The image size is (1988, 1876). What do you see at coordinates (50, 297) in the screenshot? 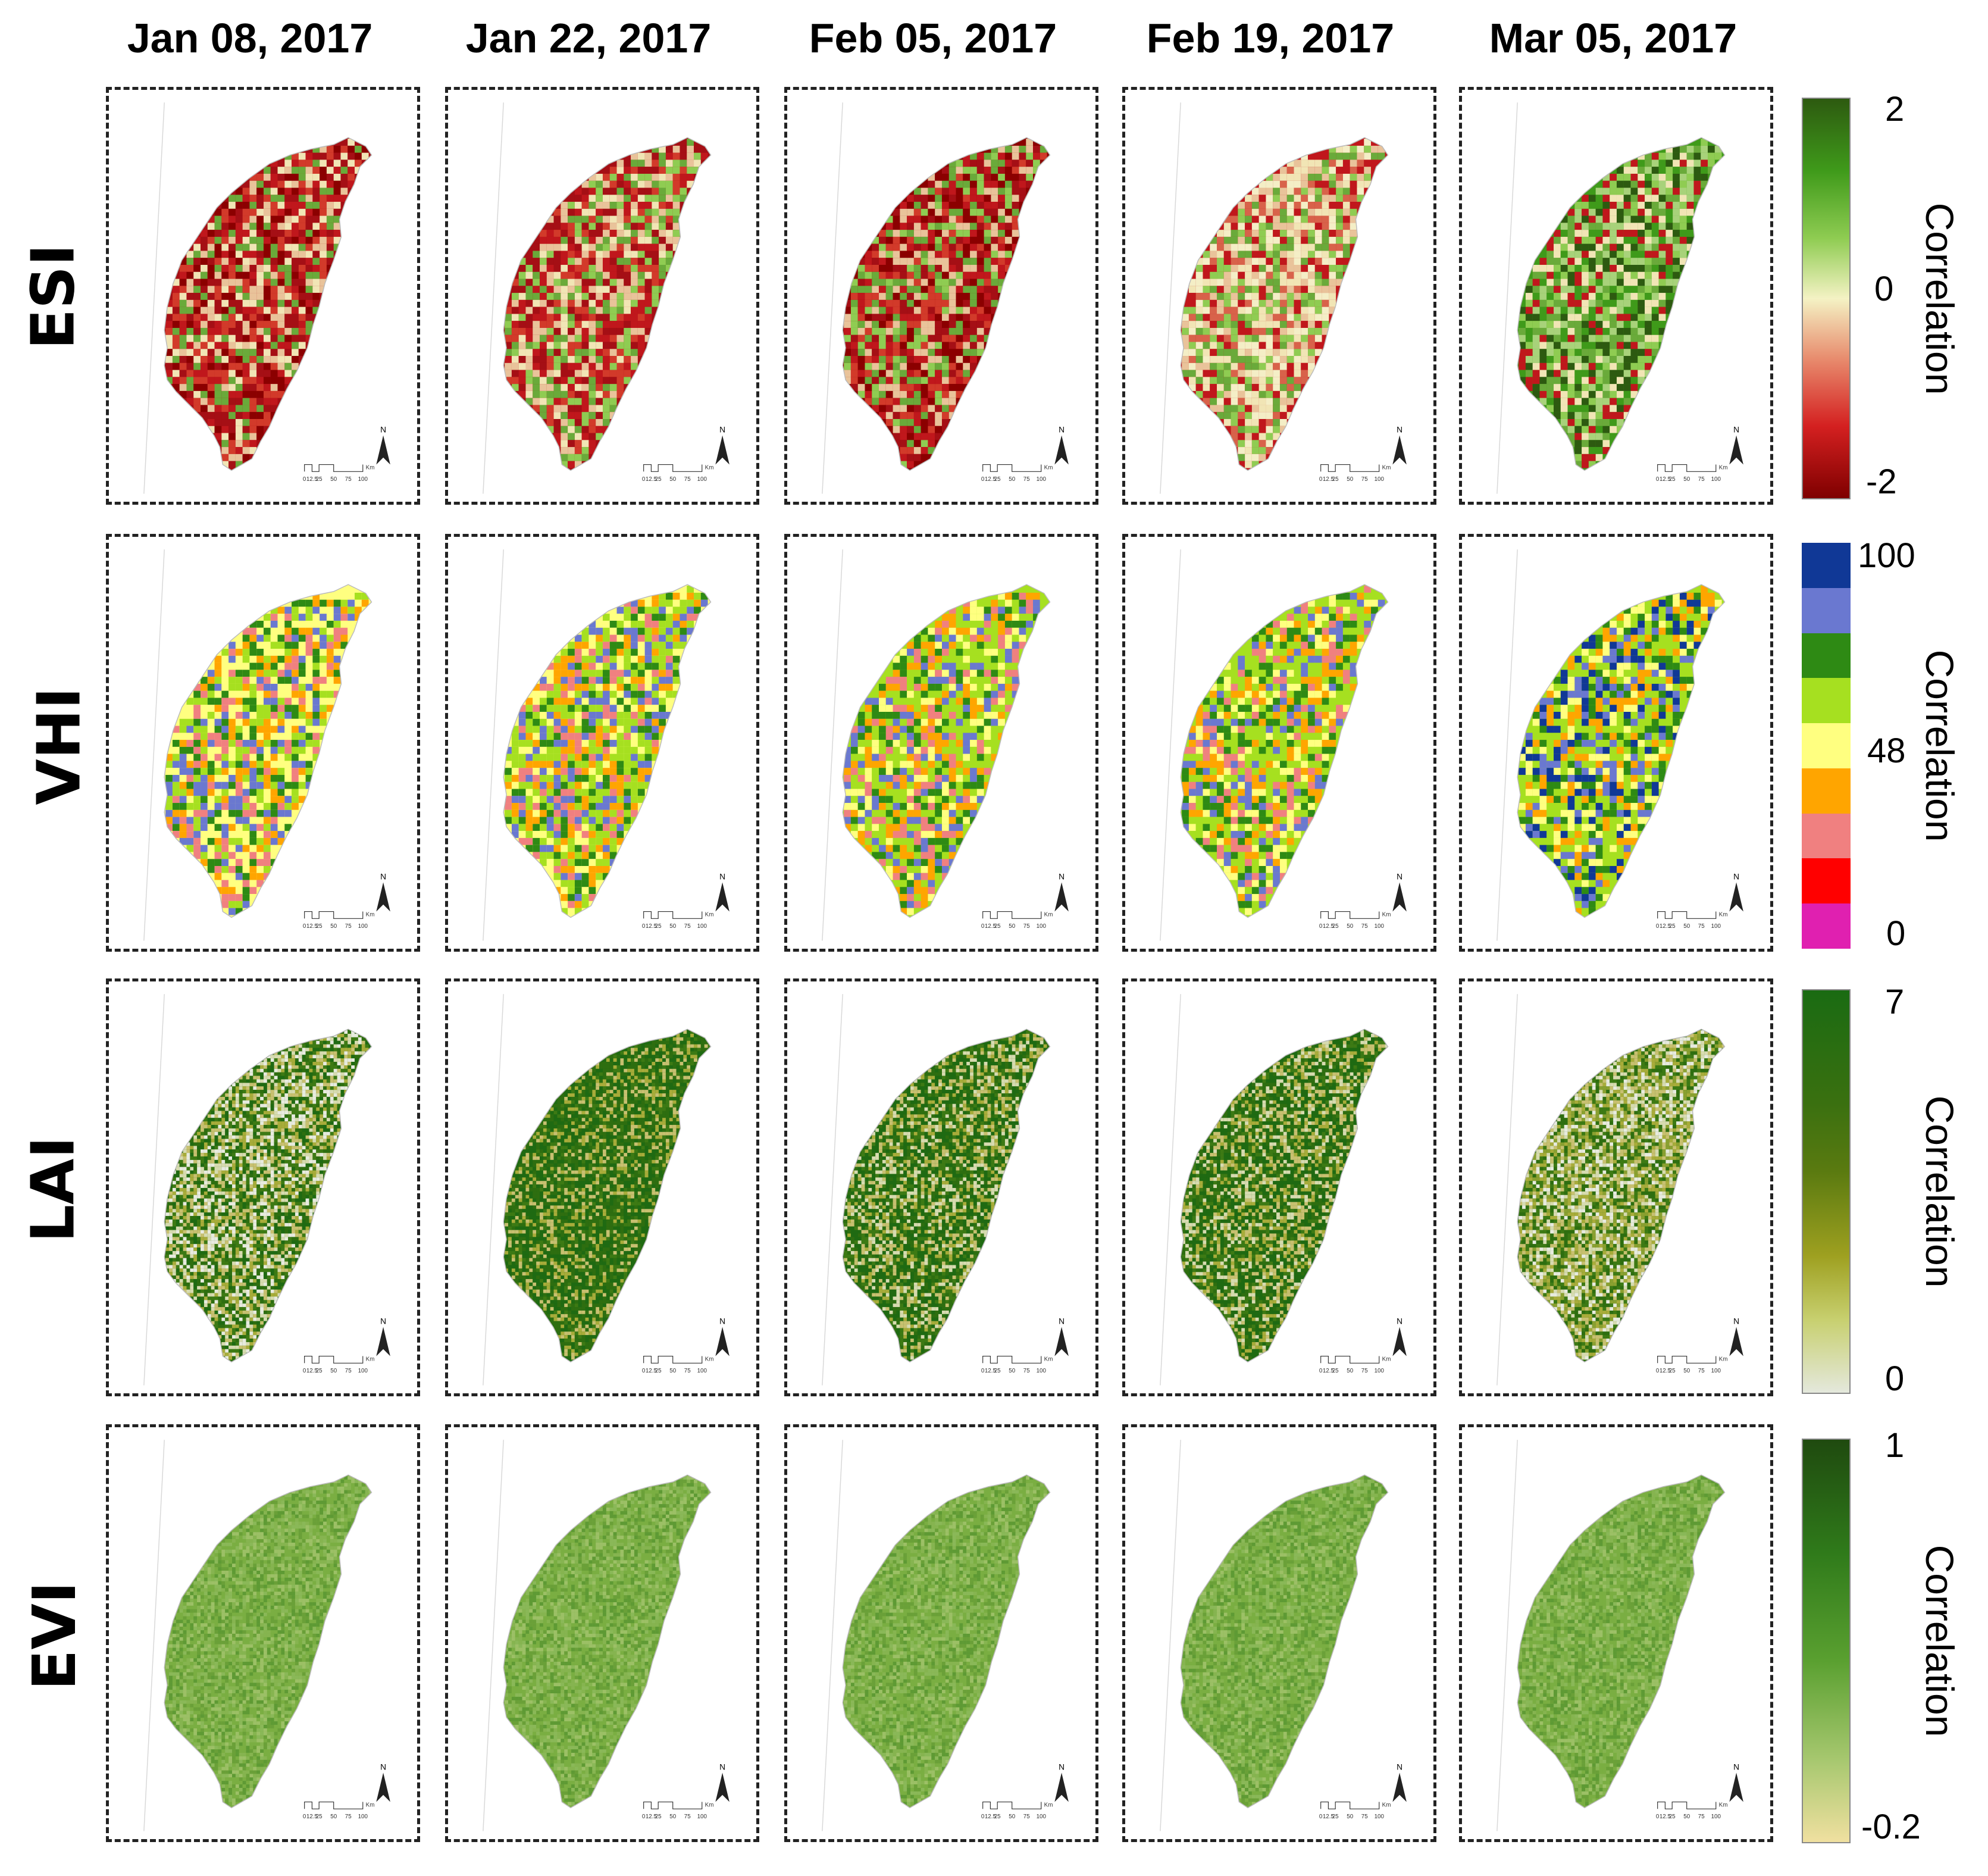
I see `row-title-esi: ESI` at bounding box center [50, 297].